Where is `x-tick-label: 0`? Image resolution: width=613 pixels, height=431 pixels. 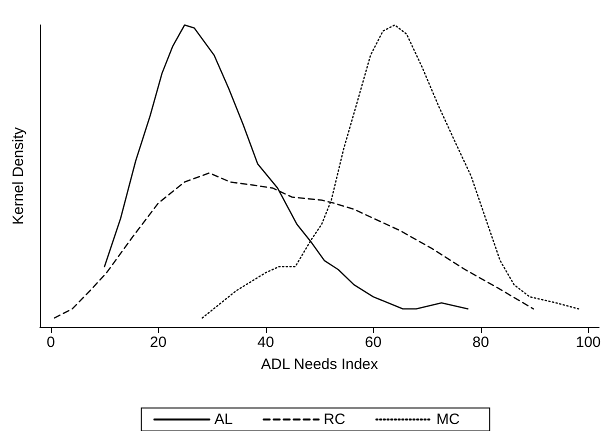
x-tick-label: 0 is located at coordinates (50, 342).